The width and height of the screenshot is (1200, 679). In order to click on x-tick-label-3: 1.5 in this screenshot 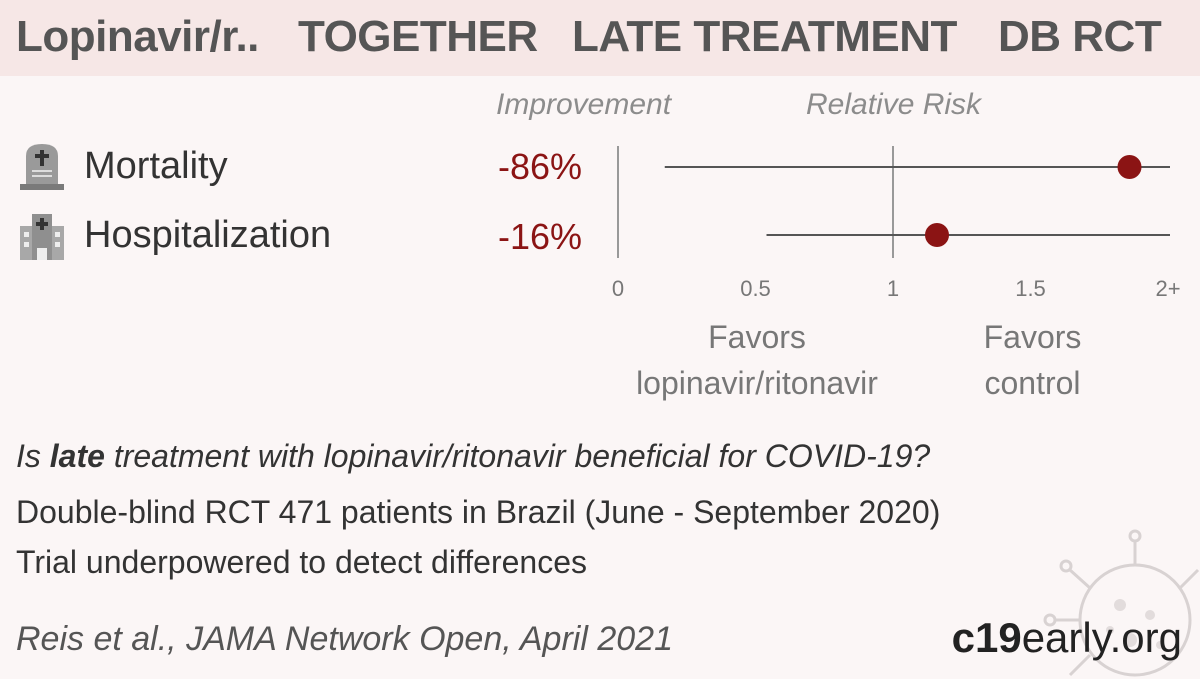, I will do `click(1030, 288)`.